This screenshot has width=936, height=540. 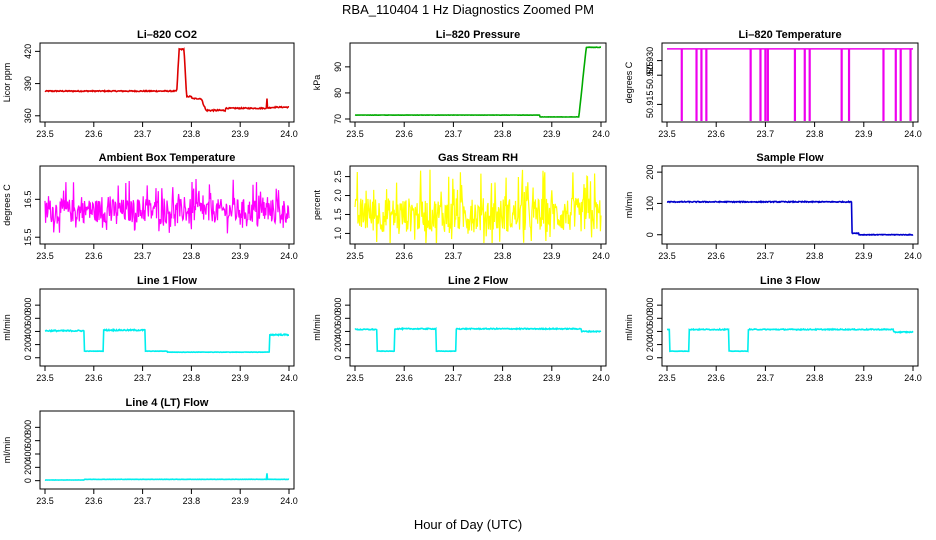 I want to click on y-tick-label: 70, so click(x=338, y=119).